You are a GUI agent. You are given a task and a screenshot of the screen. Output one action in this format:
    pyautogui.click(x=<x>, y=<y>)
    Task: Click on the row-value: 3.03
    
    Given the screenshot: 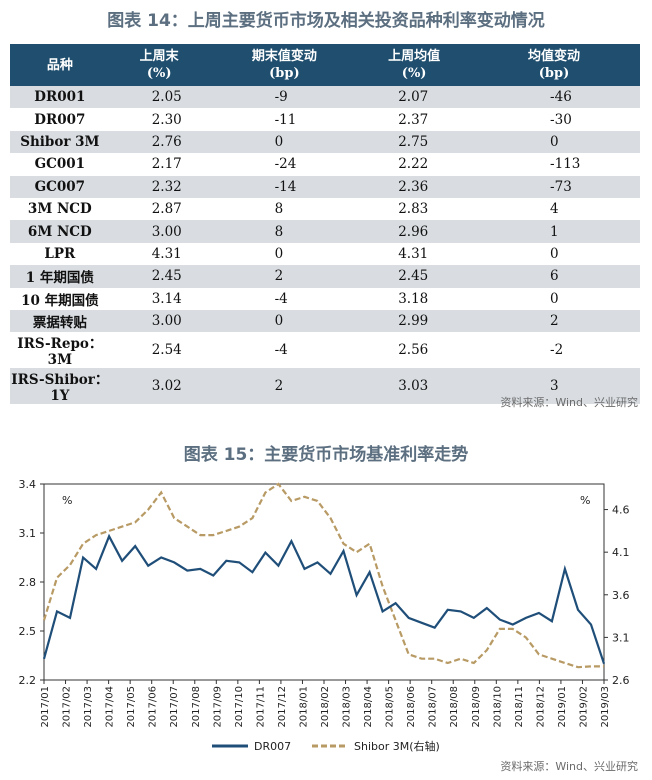 What is the action you would take?
    pyautogui.click(x=414, y=386)
    